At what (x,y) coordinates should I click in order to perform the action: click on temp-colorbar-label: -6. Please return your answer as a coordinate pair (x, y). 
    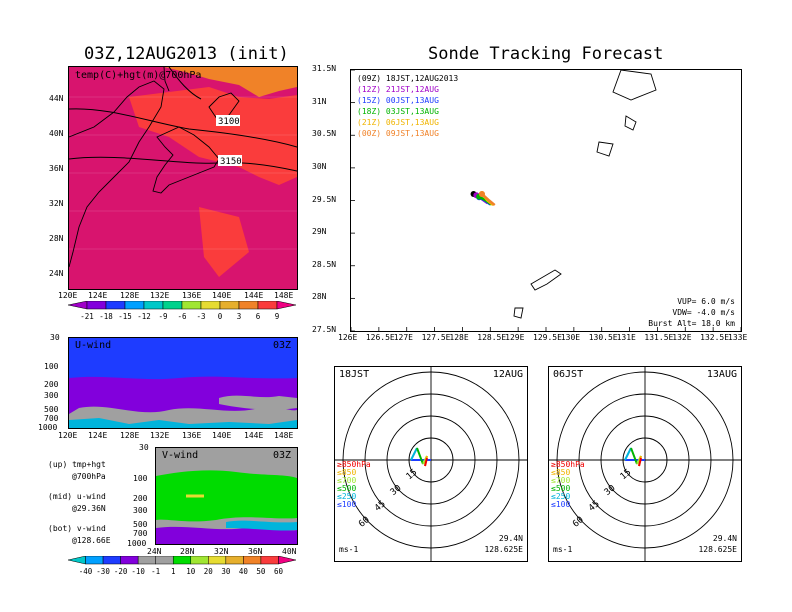
    Looking at the image, I should click on (182, 316).